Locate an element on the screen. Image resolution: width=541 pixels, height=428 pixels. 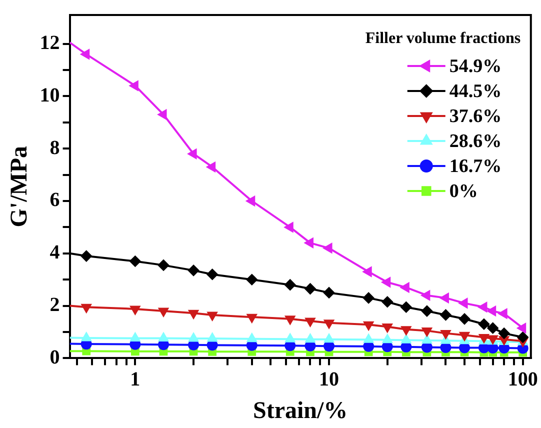
y-tick-label: 8 is located at coordinates (55, 147).